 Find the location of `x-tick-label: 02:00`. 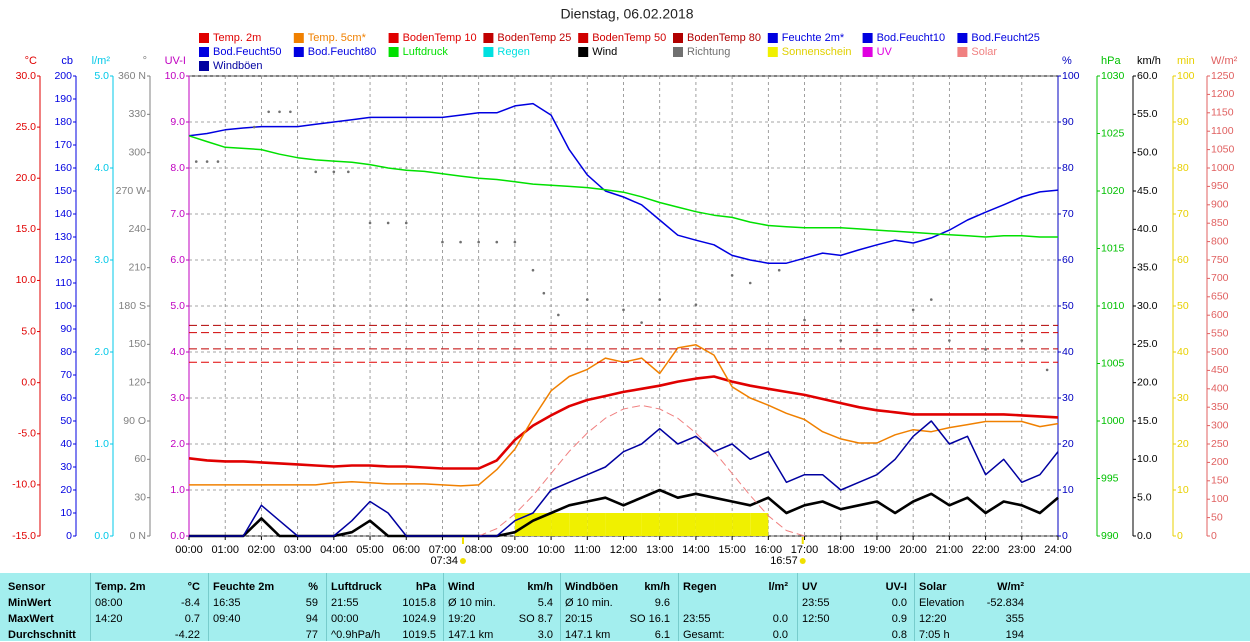

x-tick-label: 02:00 is located at coordinates (262, 550).